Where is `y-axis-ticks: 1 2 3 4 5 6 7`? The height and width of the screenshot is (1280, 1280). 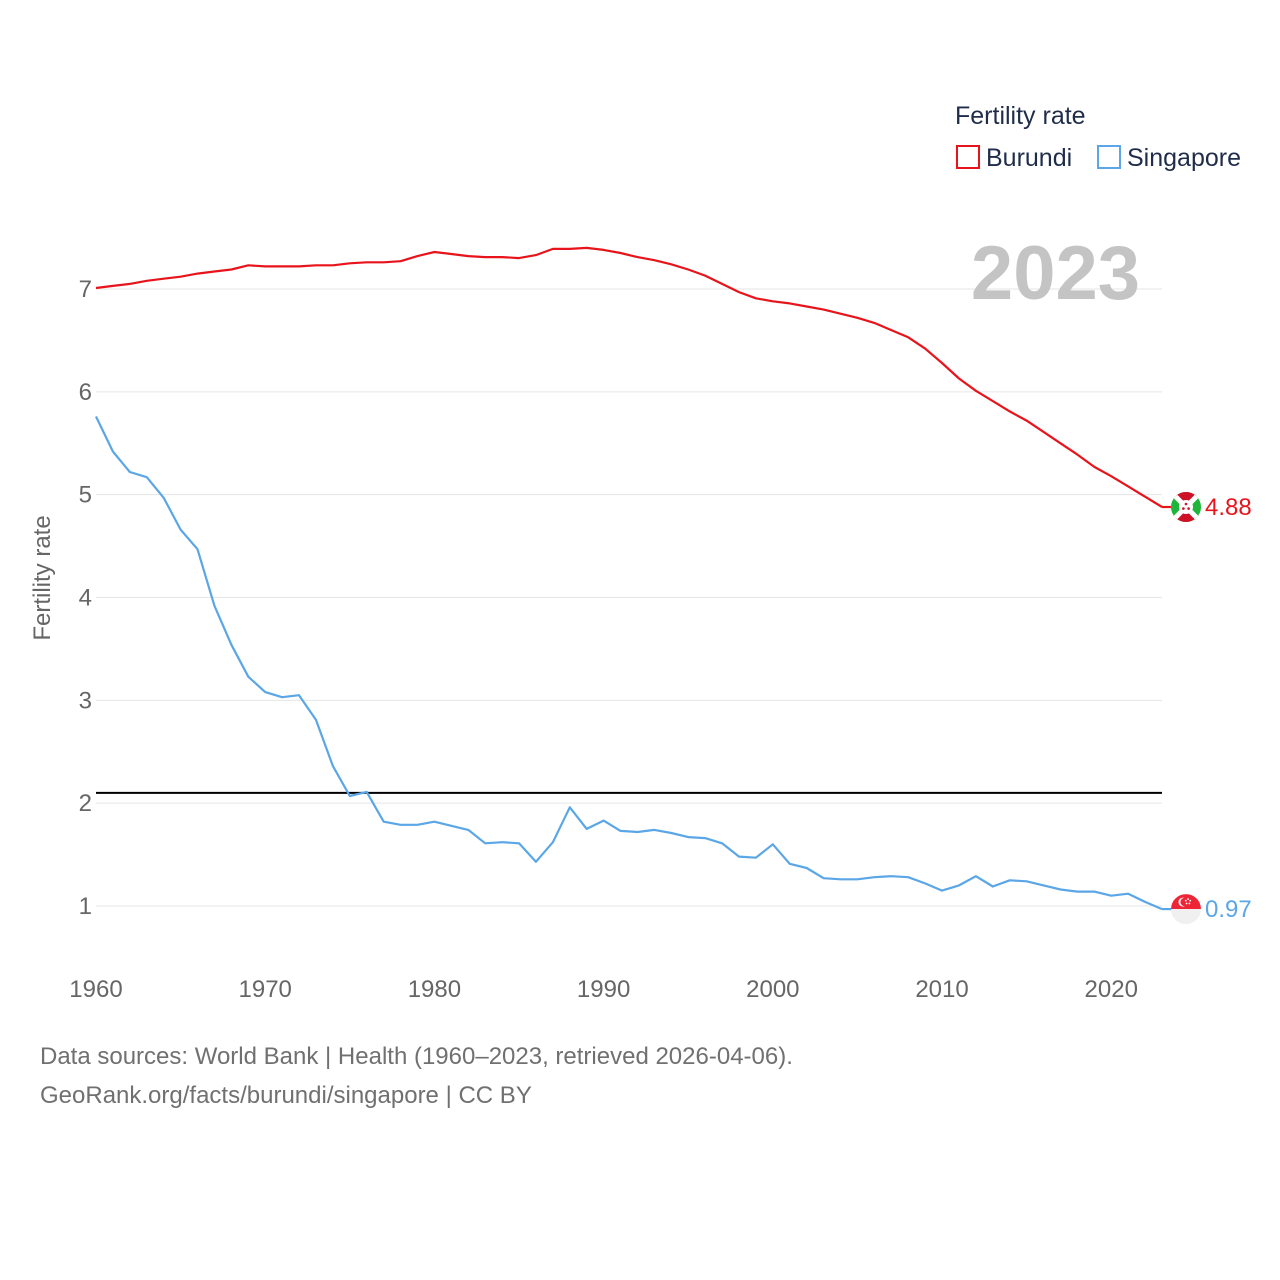 y-axis-ticks: 1 2 3 4 5 6 7 is located at coordinates (85, 598).